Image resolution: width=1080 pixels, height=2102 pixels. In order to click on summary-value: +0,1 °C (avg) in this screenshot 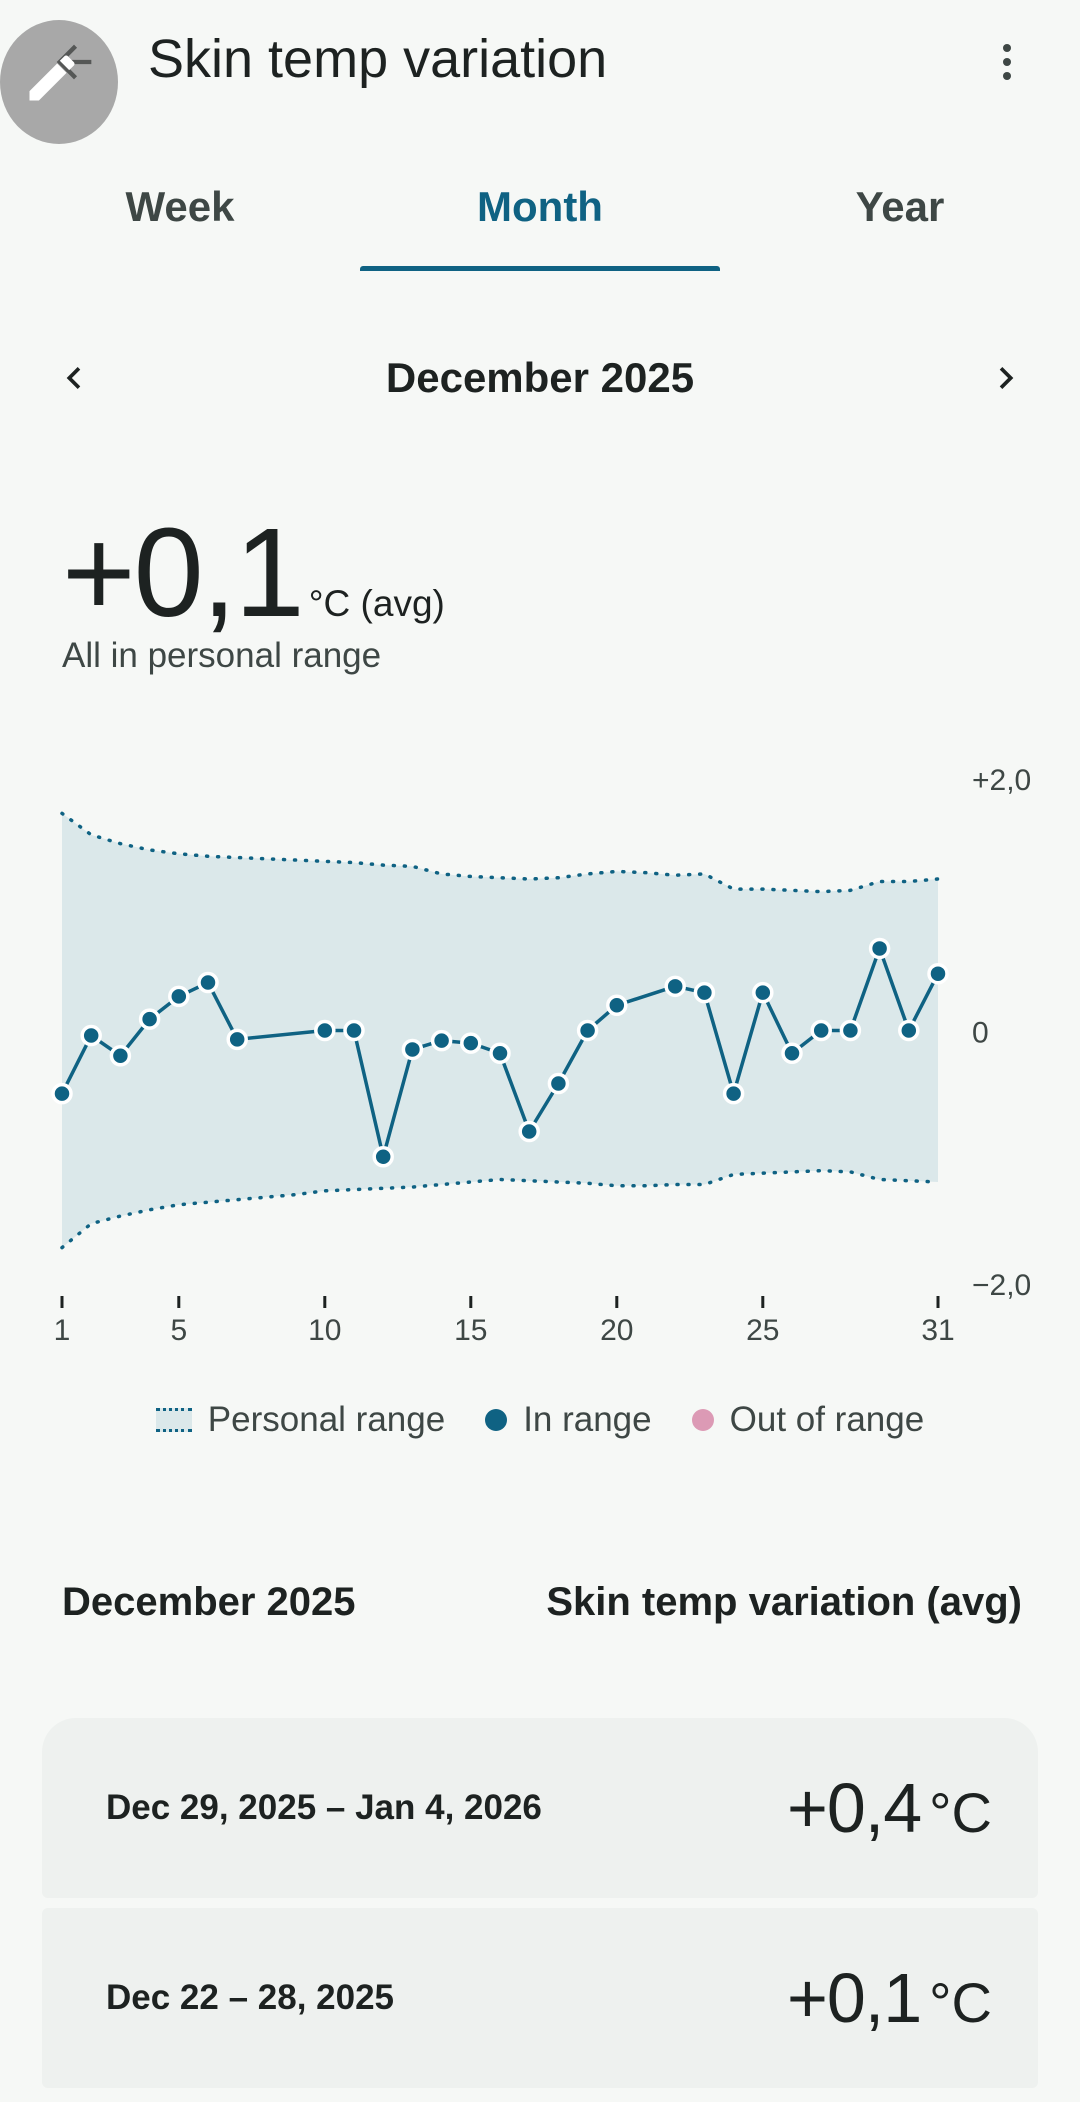, I will do `click(253, 572)`.